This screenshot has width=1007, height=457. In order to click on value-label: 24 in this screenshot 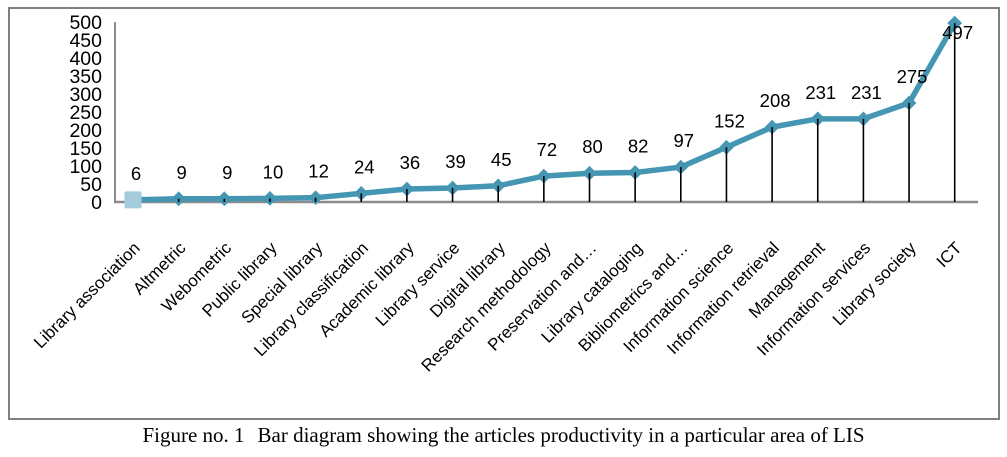, I will do `click(364, 166)`.